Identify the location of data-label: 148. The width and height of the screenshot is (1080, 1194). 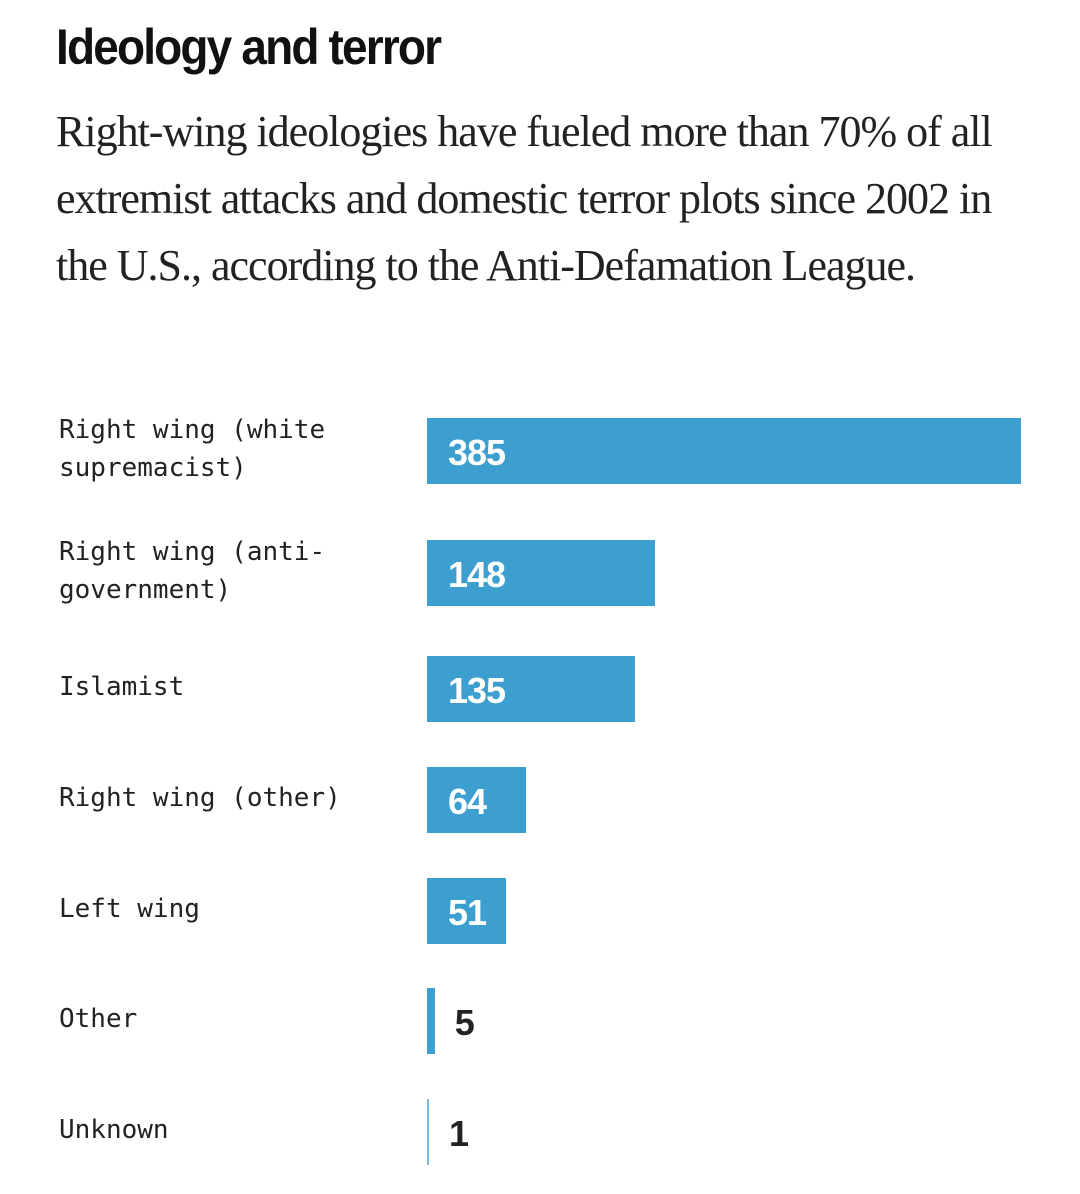
(477, 574).